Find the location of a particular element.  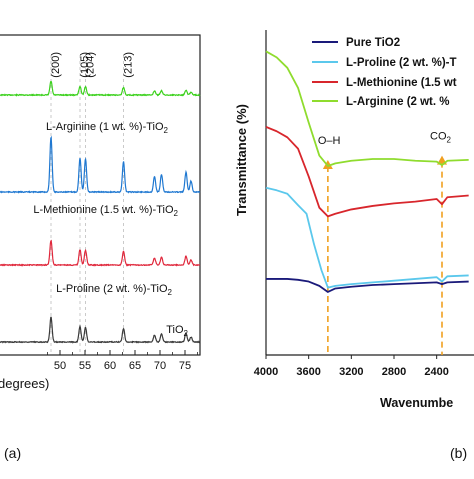

legend-entry: L-Methionine (1.5 wt is located at coordinates (401, 83).